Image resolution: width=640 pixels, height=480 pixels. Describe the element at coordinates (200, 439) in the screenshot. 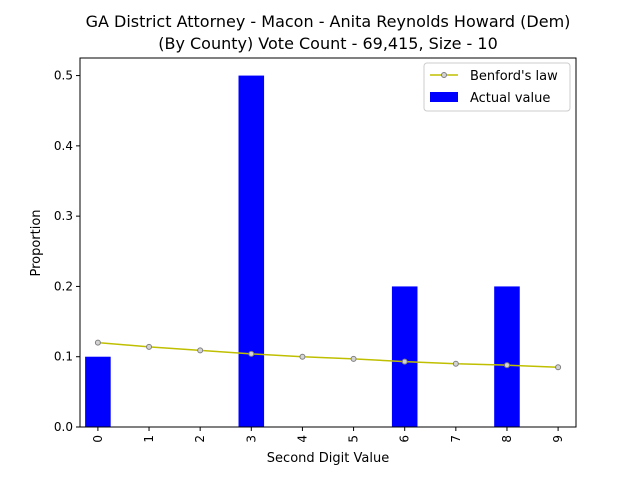

I see `x-tick-label: 2` at that location.